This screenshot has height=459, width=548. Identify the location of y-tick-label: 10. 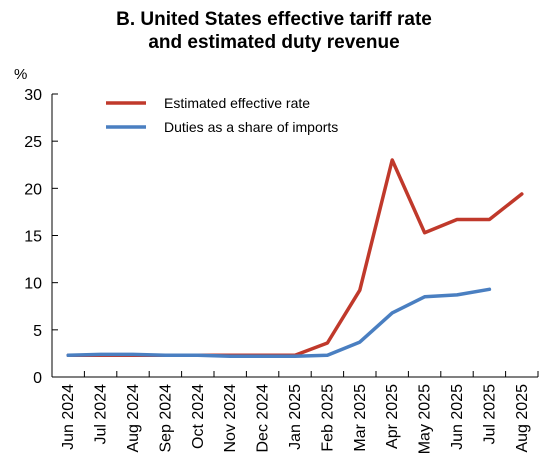
(33, 284).